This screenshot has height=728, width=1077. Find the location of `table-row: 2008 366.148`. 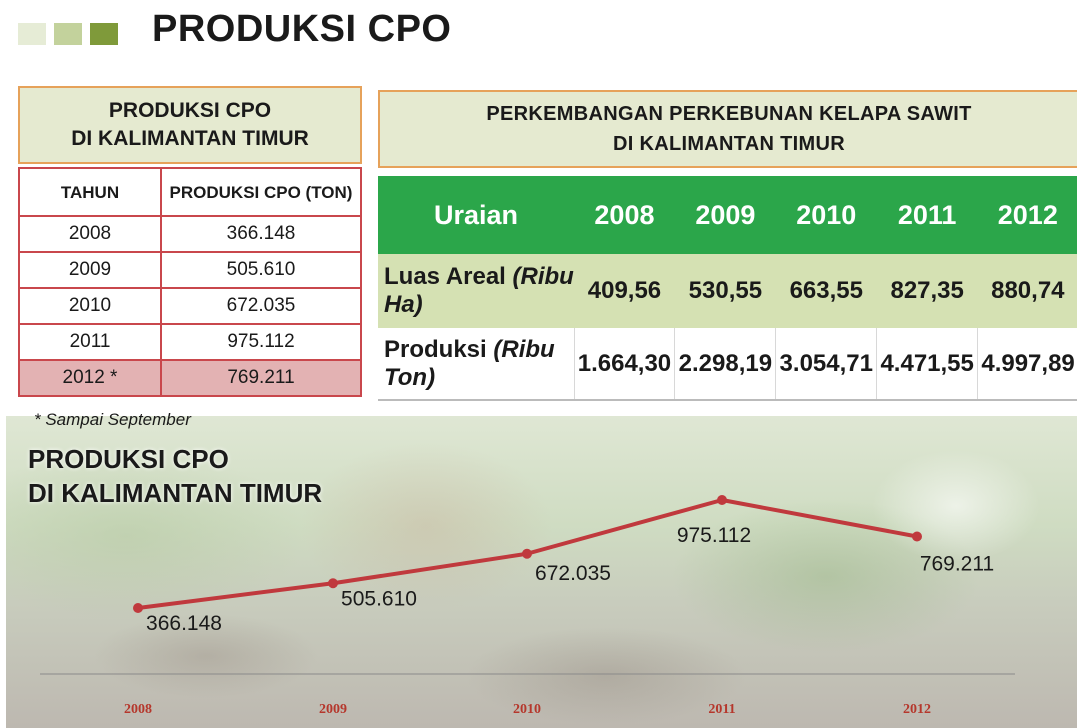

table-row: 2008 366.148 is located at coordinates (190, 234).